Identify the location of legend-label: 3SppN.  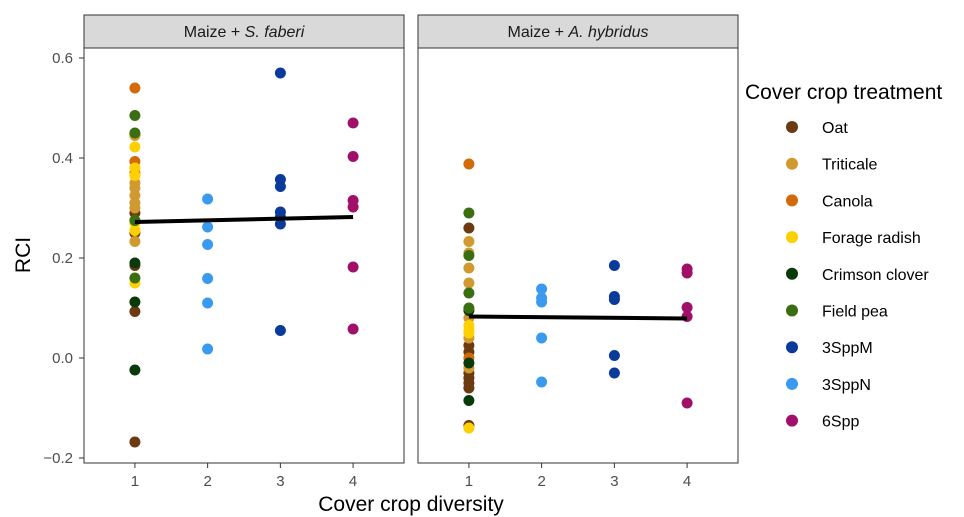
(846, 385).